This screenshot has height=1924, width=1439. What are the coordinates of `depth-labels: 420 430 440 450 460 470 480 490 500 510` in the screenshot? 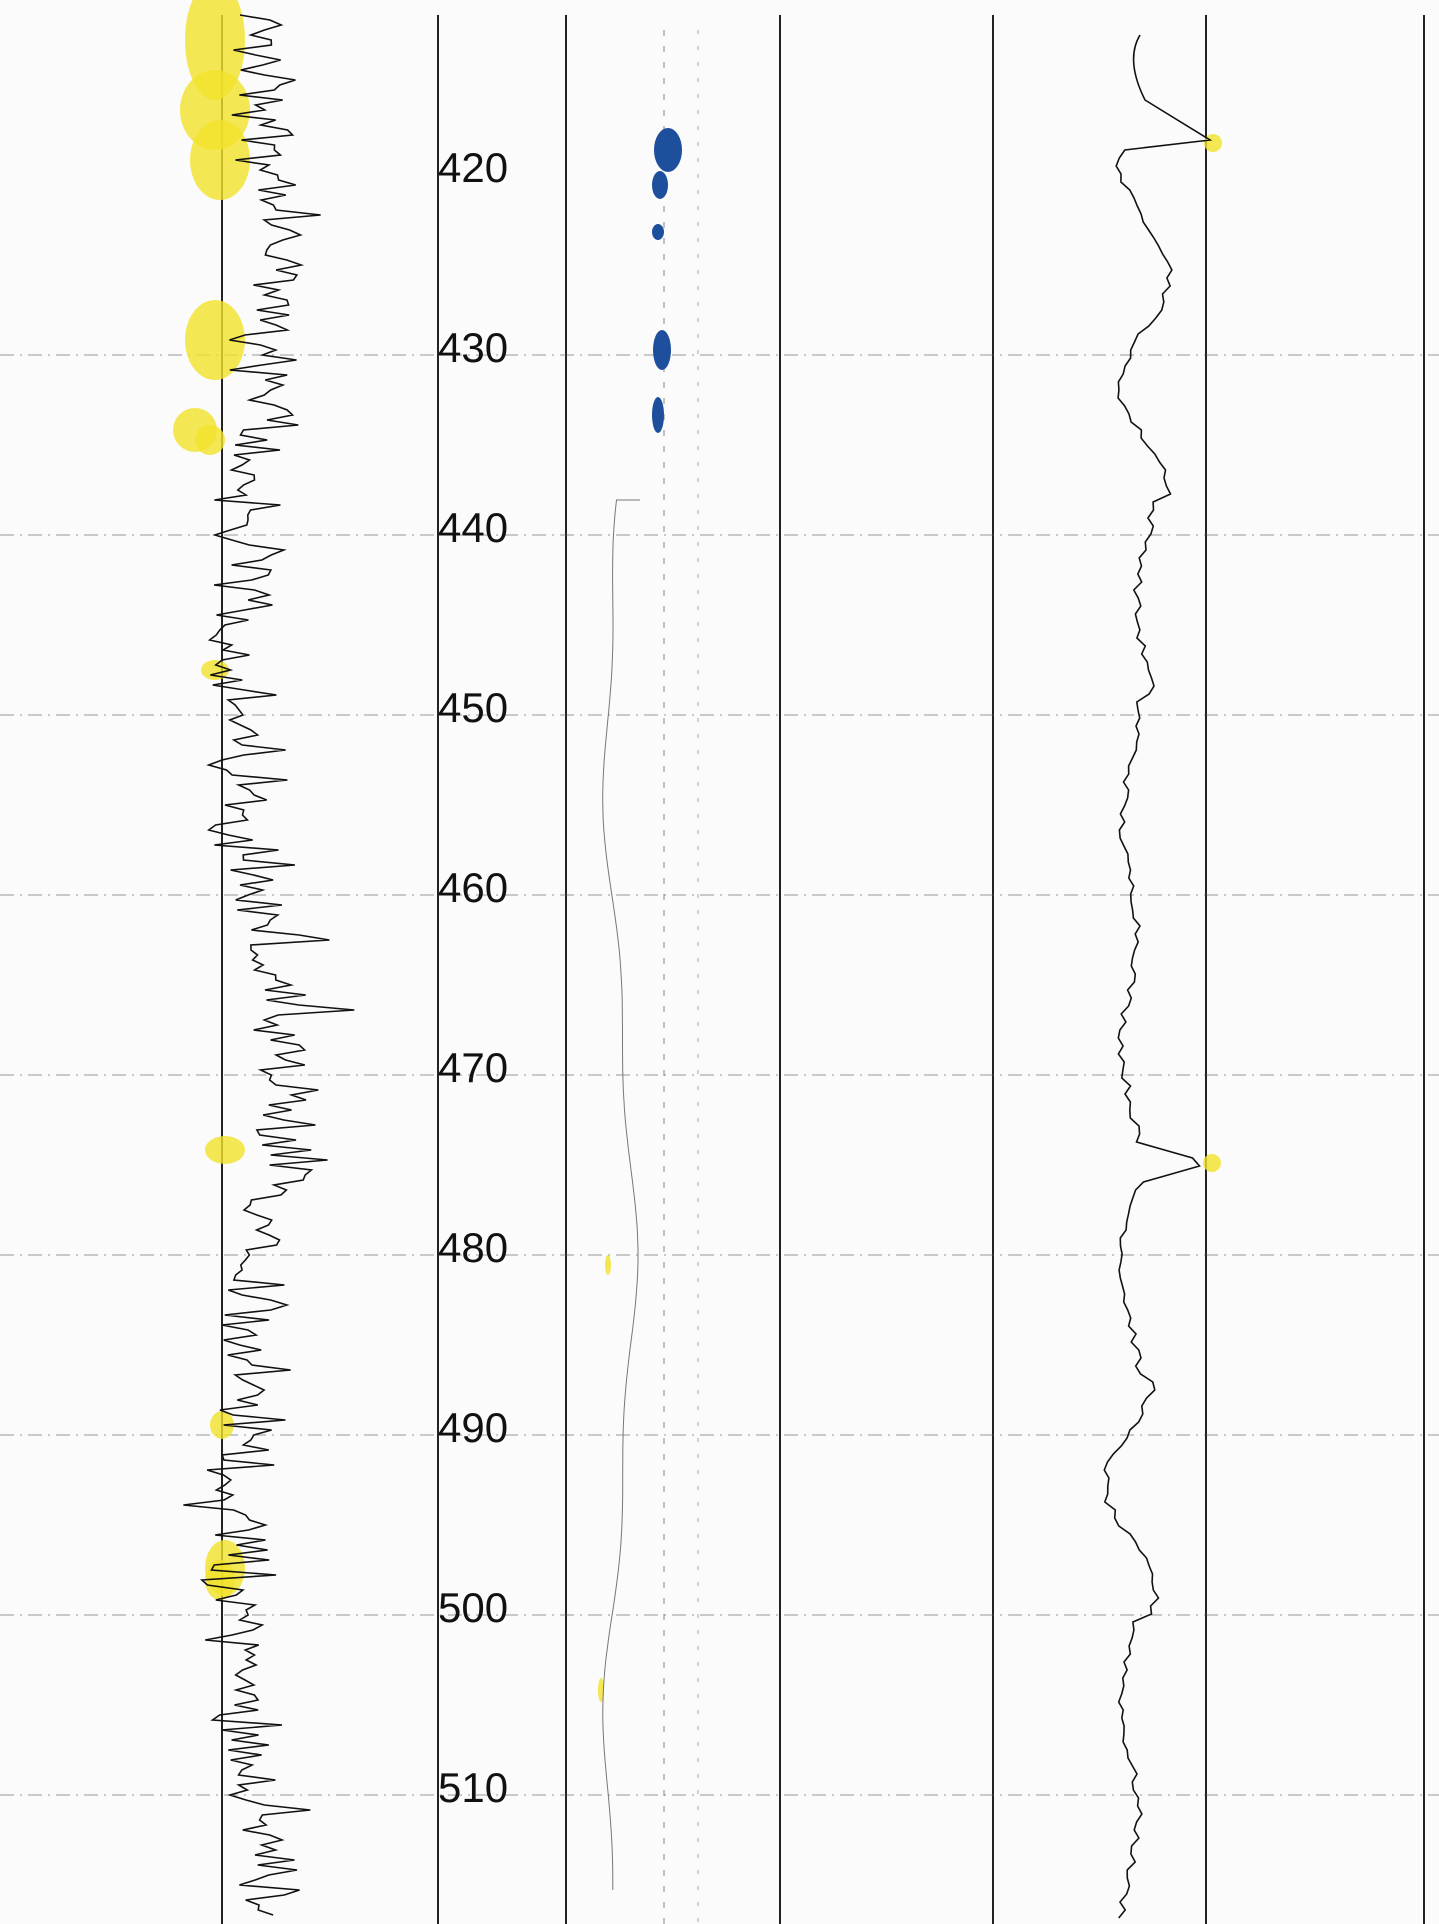 It's located at (473, 977).